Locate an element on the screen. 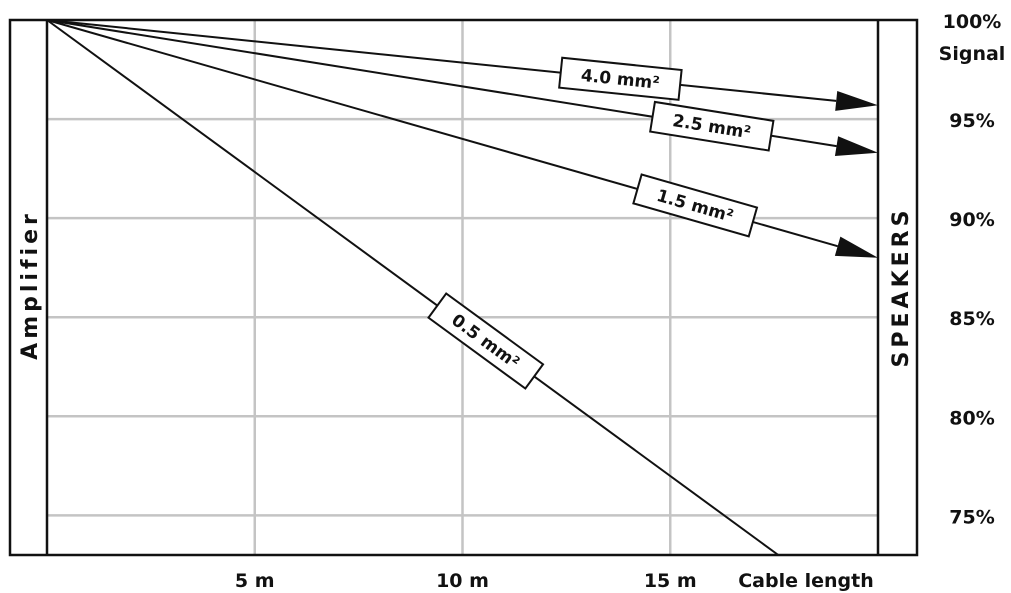 The image size is (1011, 593). y-tick-labels: 100% 95% 90% 85% 80% 75% is located at coordinates (972, 269).